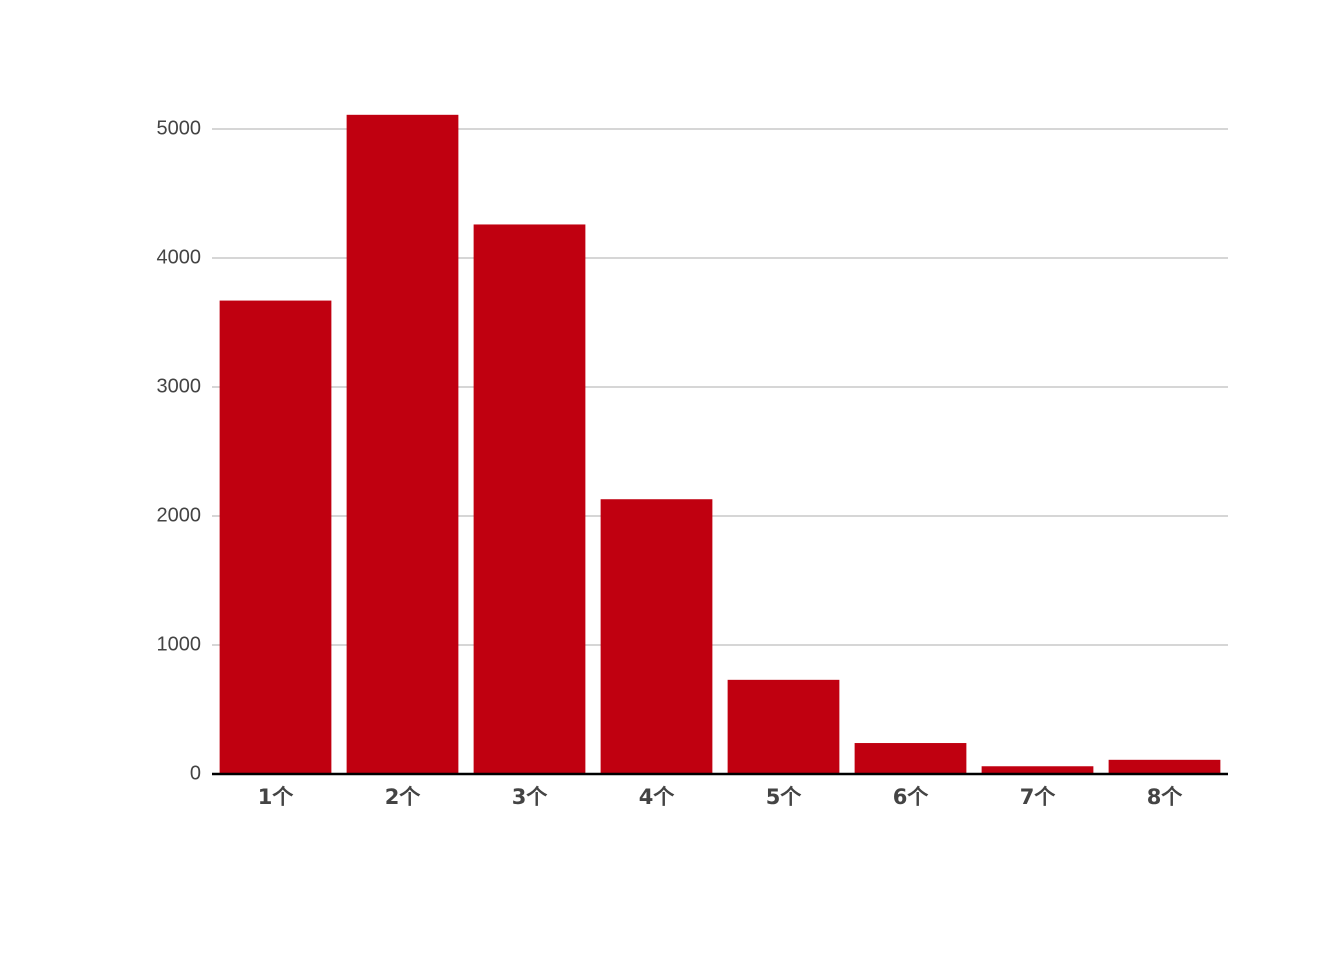  What do you see at coordinates (179, 386) in the screenshot?
I see `y-tick-label: 3000` at bounding box center [179, 386].